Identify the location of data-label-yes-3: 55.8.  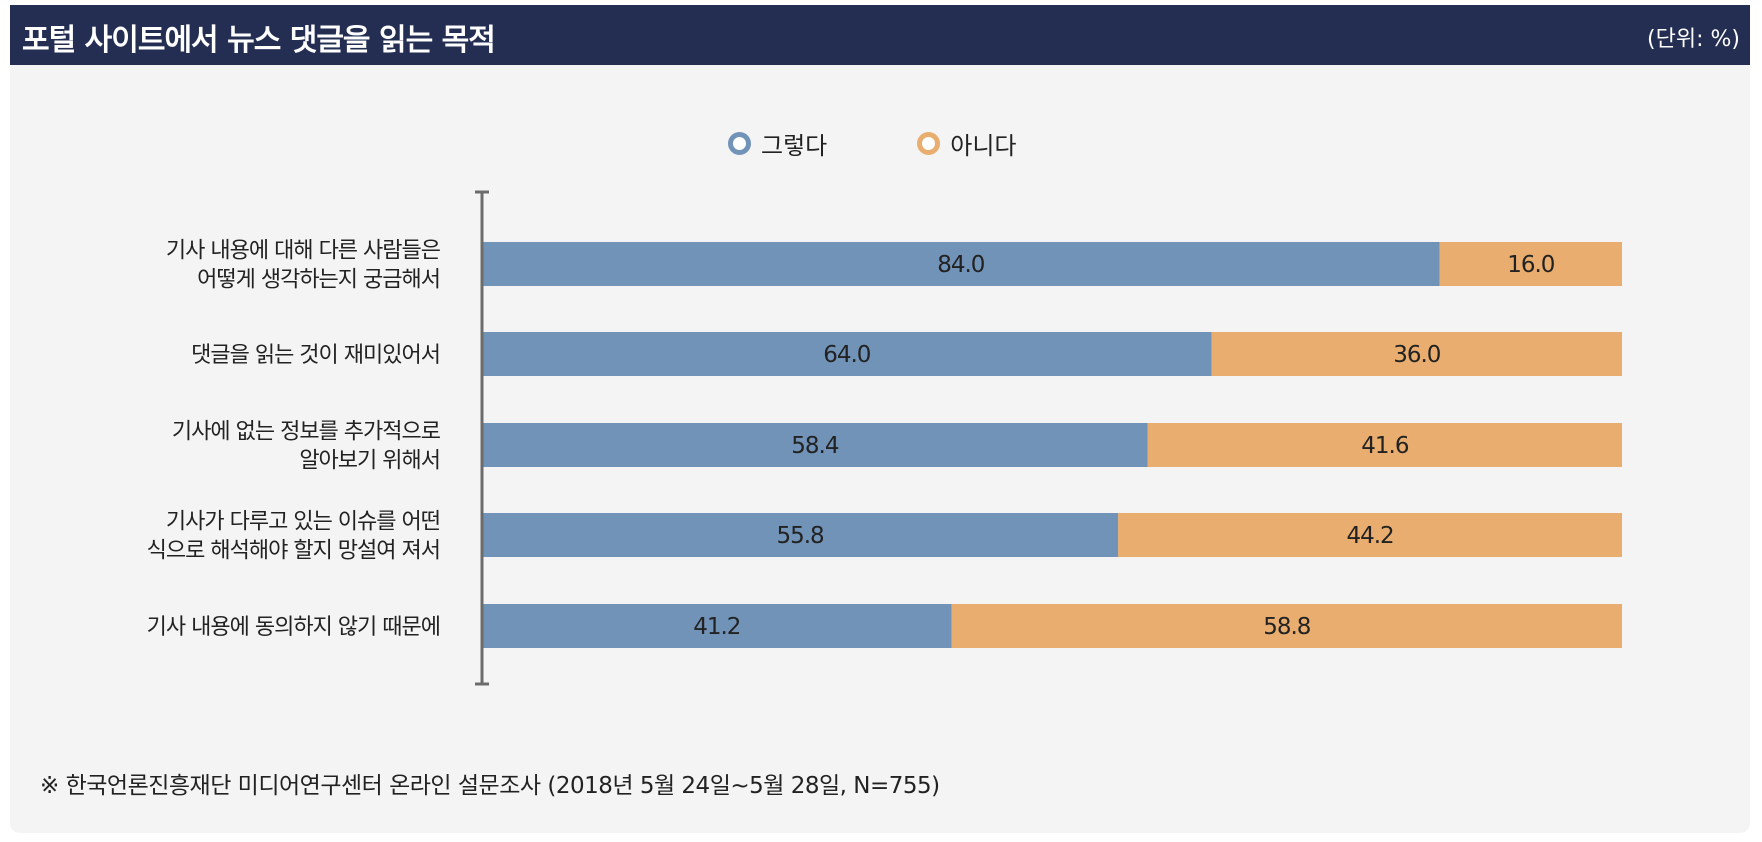
(800, 536).